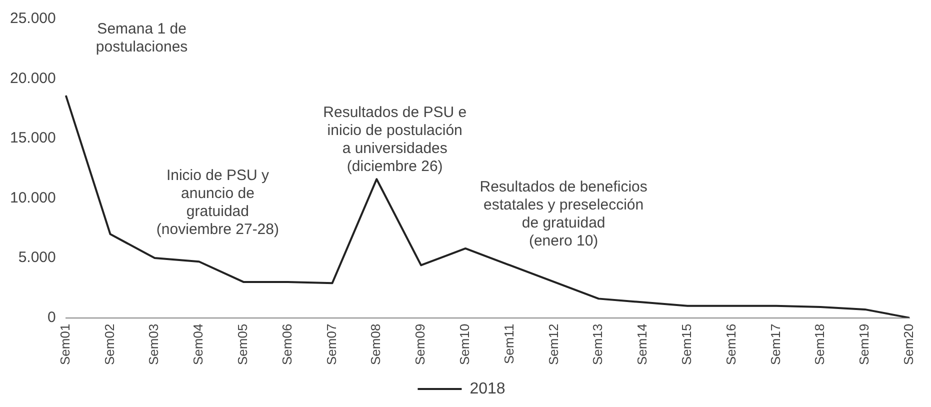  I want to click on x-tick-label: Sem17, so click(775, 345).